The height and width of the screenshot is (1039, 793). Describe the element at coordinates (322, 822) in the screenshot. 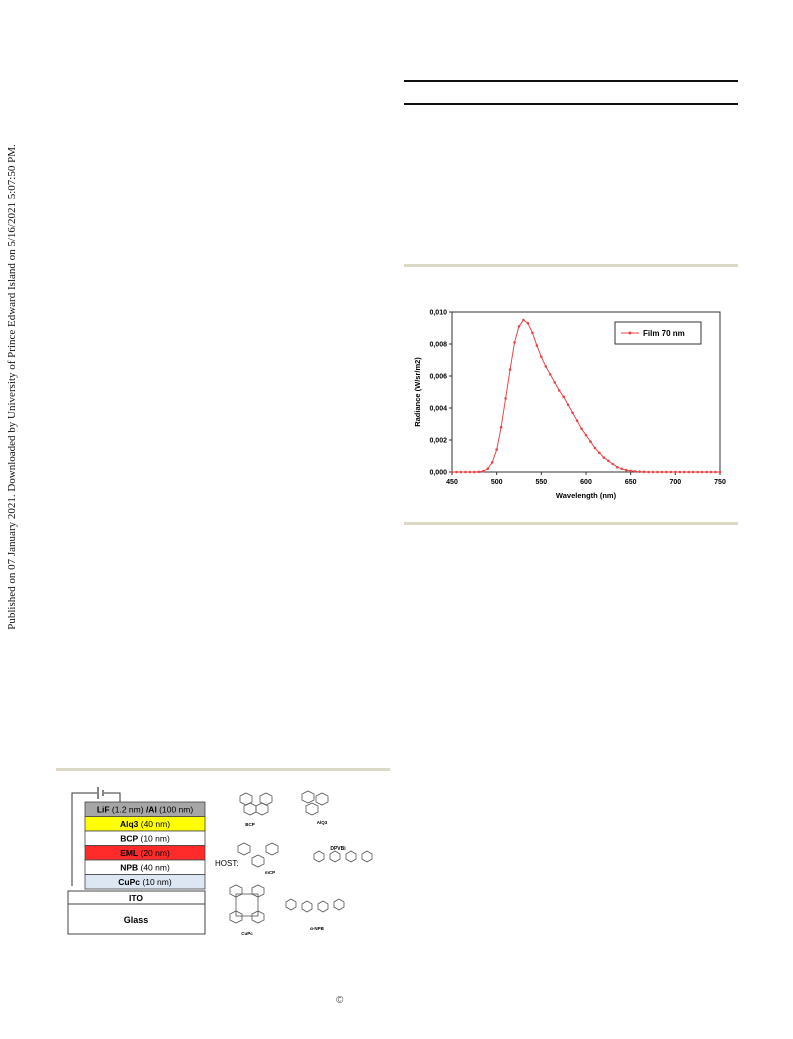

I see `alq3-label: AlQ3` at that location.